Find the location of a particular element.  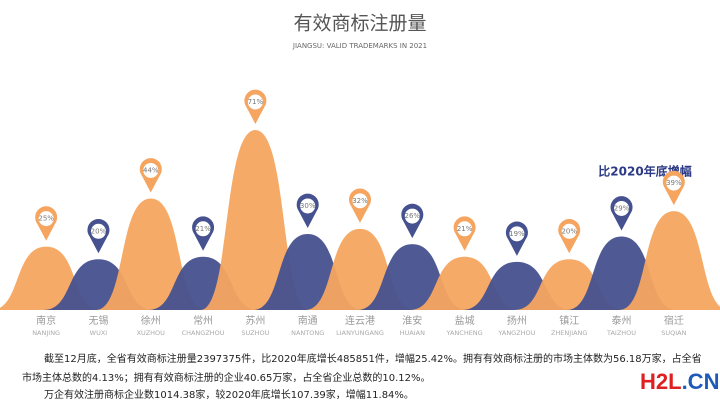

x-tick-sublabel: TAIZHOU is located at coordinates (621, 333).